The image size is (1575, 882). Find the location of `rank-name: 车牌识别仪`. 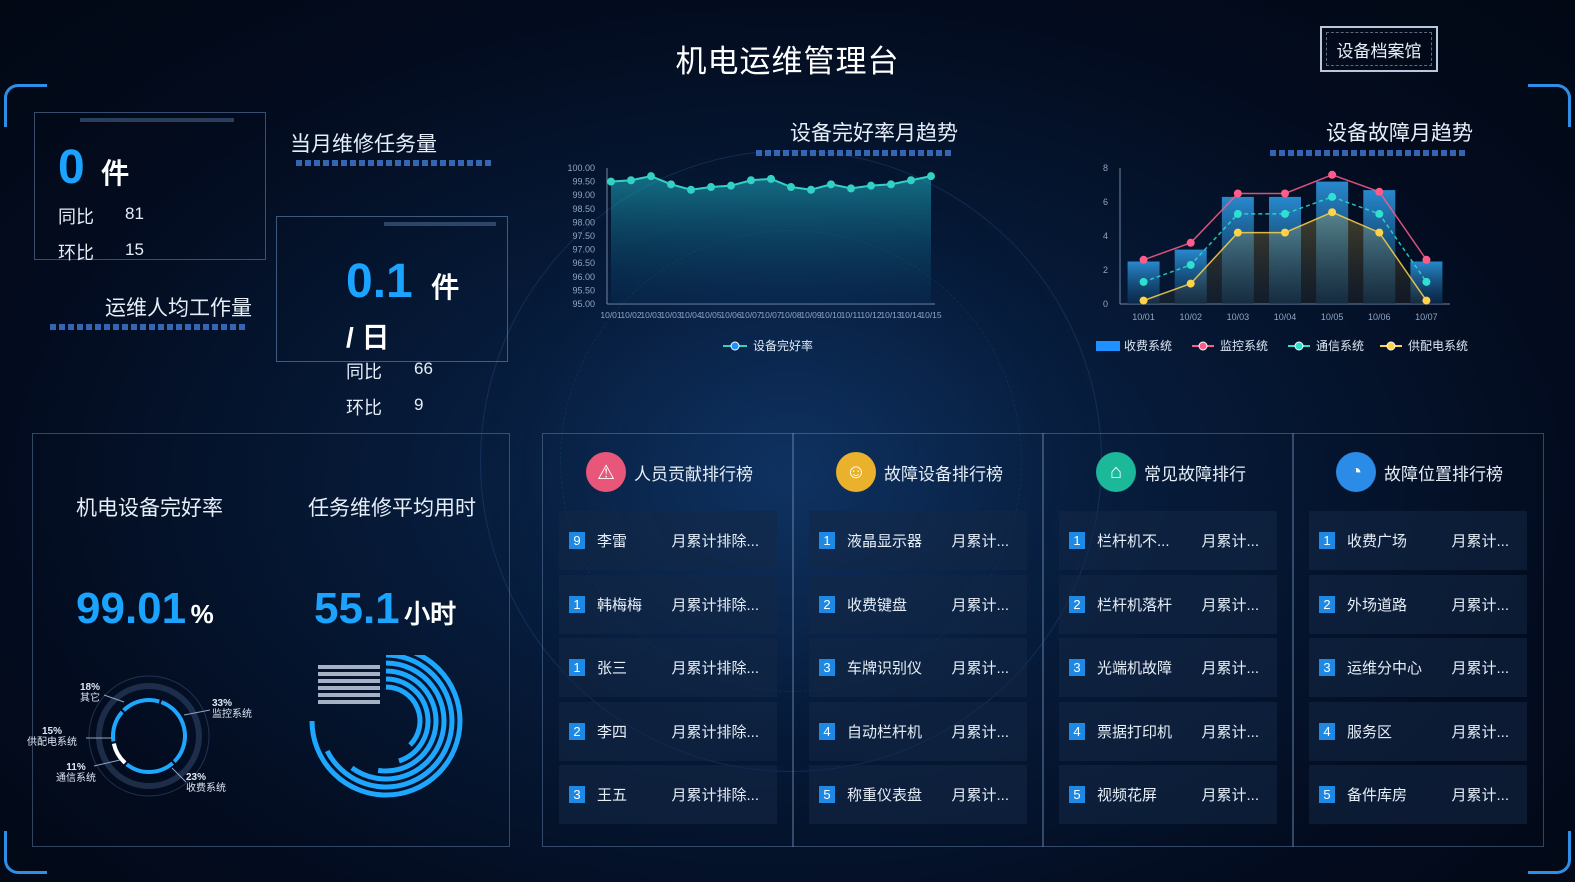

rank-name: 车牌识别仪 is located at coordinates (885, 669).